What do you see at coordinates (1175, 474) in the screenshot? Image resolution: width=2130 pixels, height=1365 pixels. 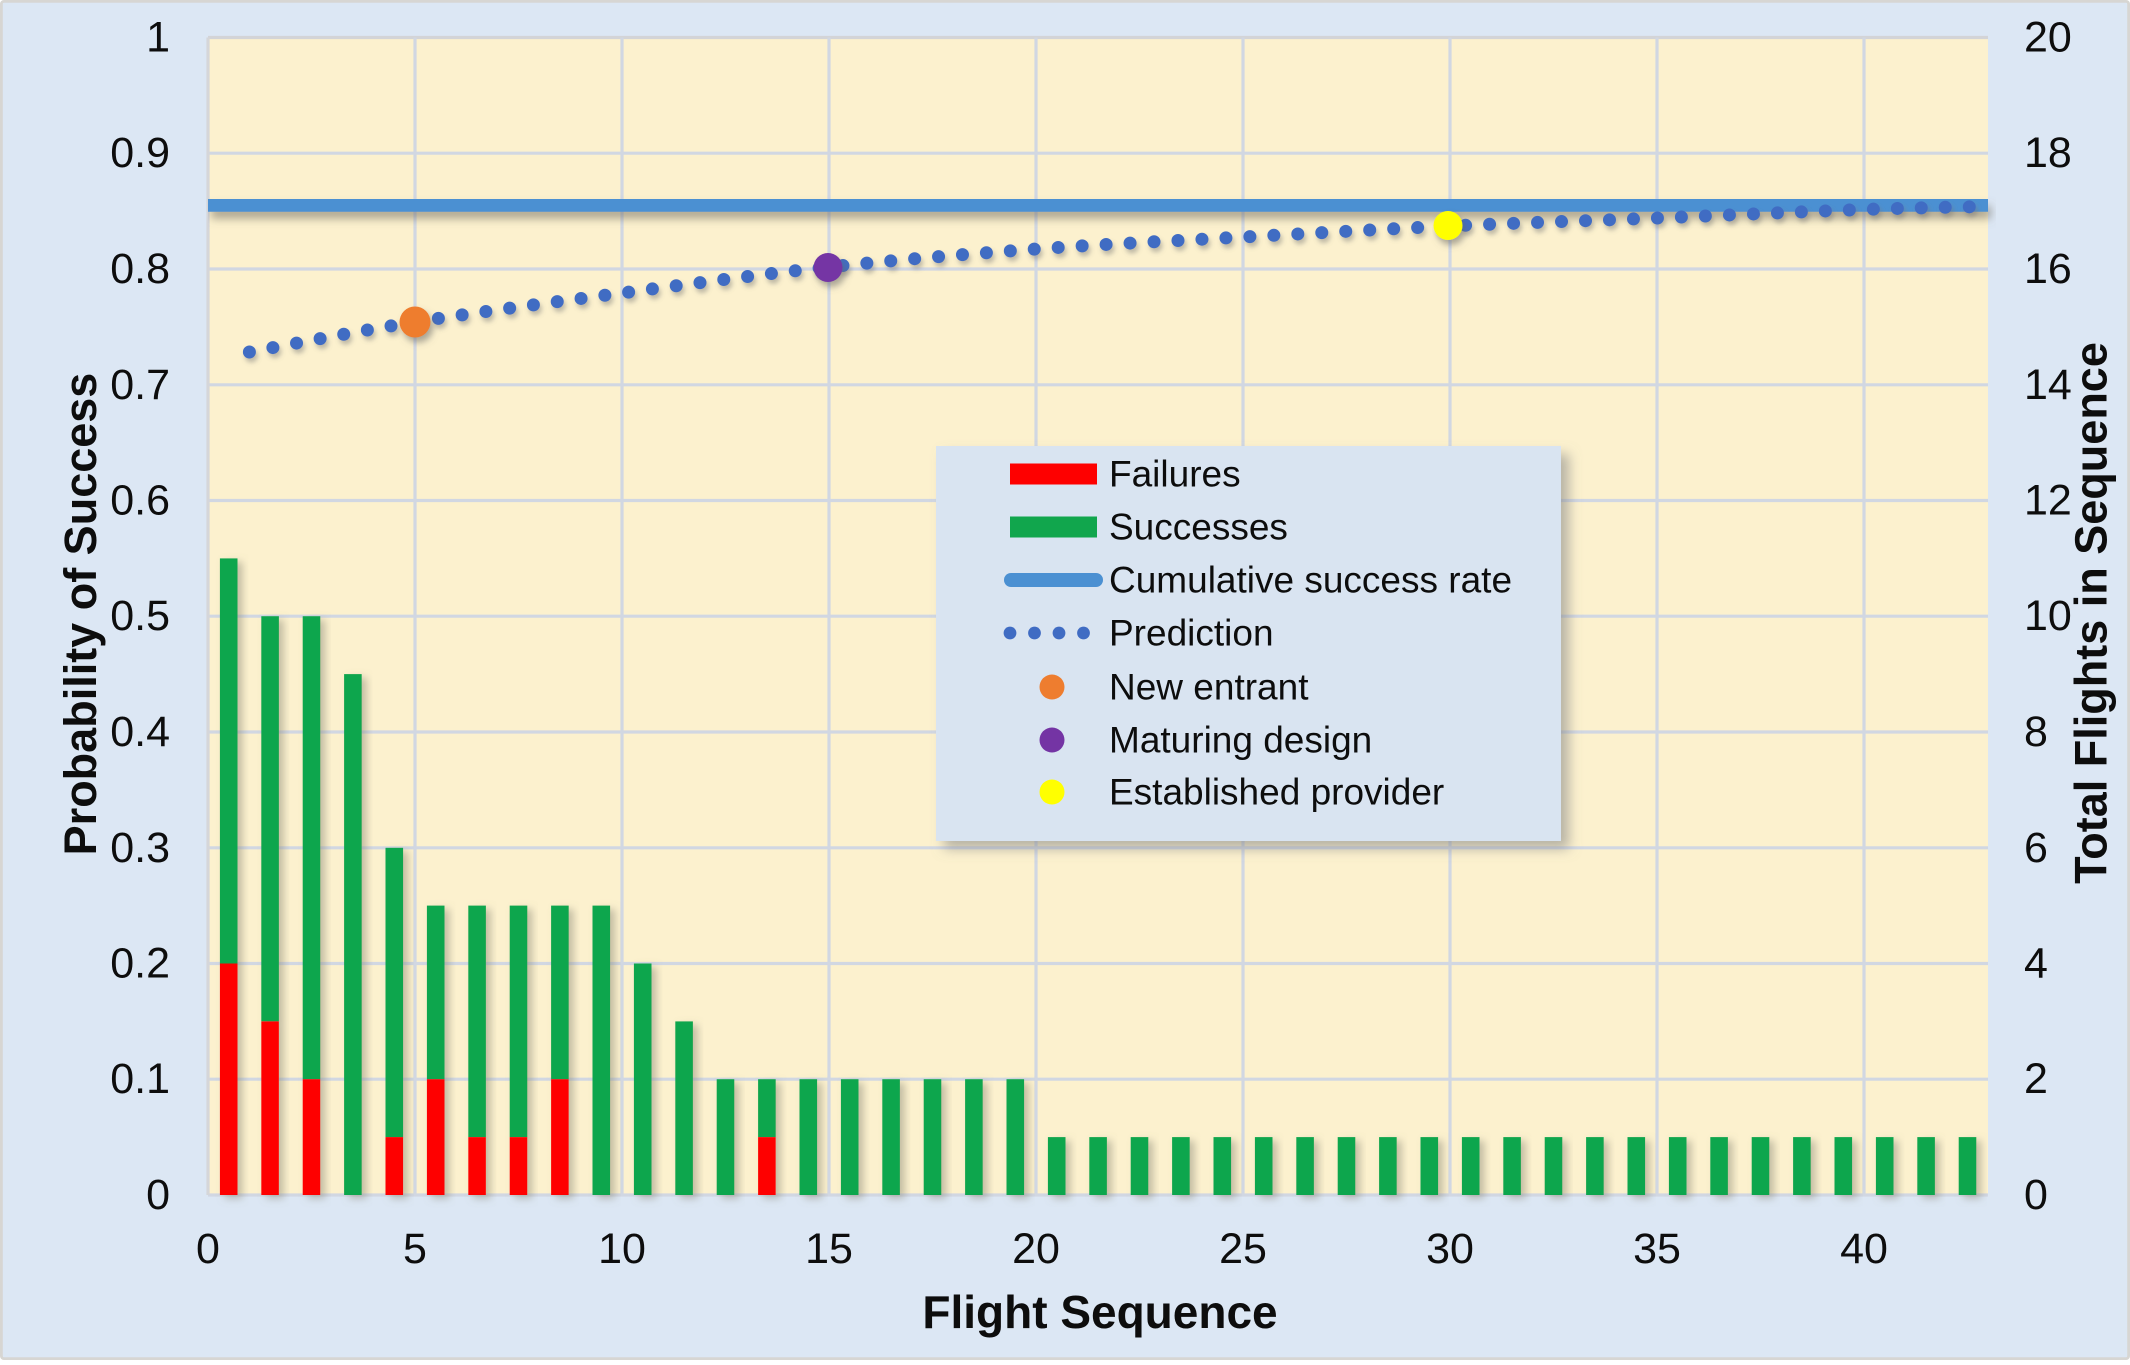 I see `svg-text: Failures` at bounding box center [1175, 474].